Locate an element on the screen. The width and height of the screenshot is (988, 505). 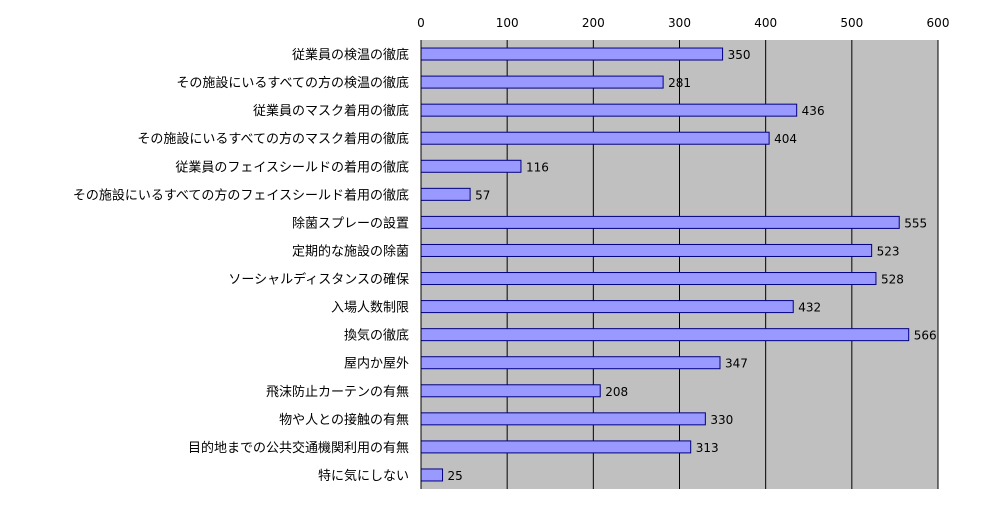
x-tick-label: 600 is located at coordinates (938, 23).